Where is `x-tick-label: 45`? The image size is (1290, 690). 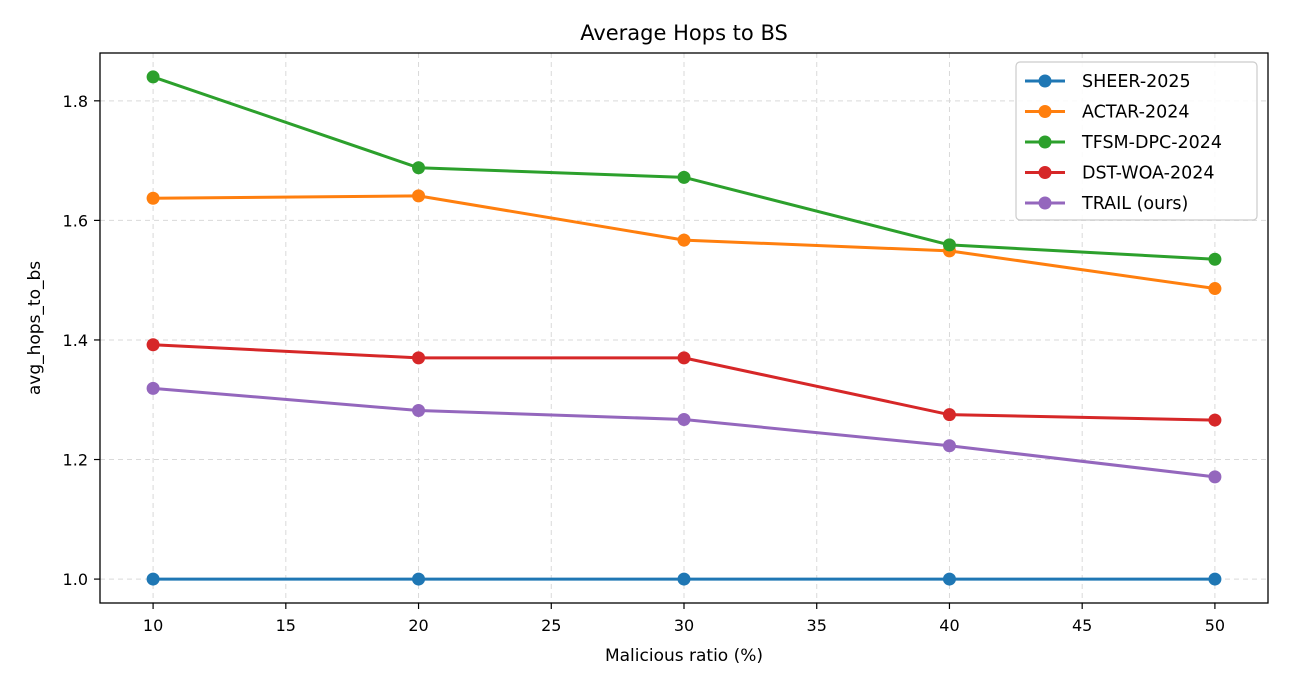
x-tick-label: 45 is located at coordinates (1082, 625).